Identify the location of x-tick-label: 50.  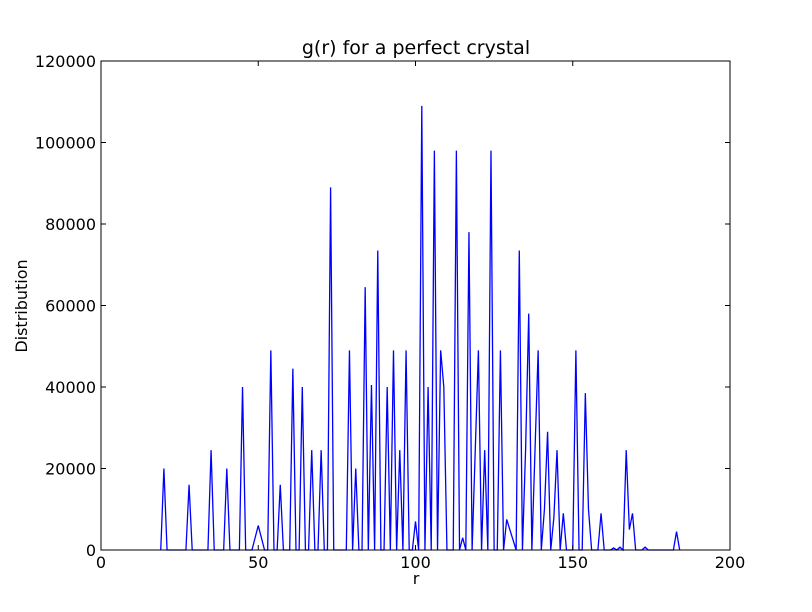
(258, 562).